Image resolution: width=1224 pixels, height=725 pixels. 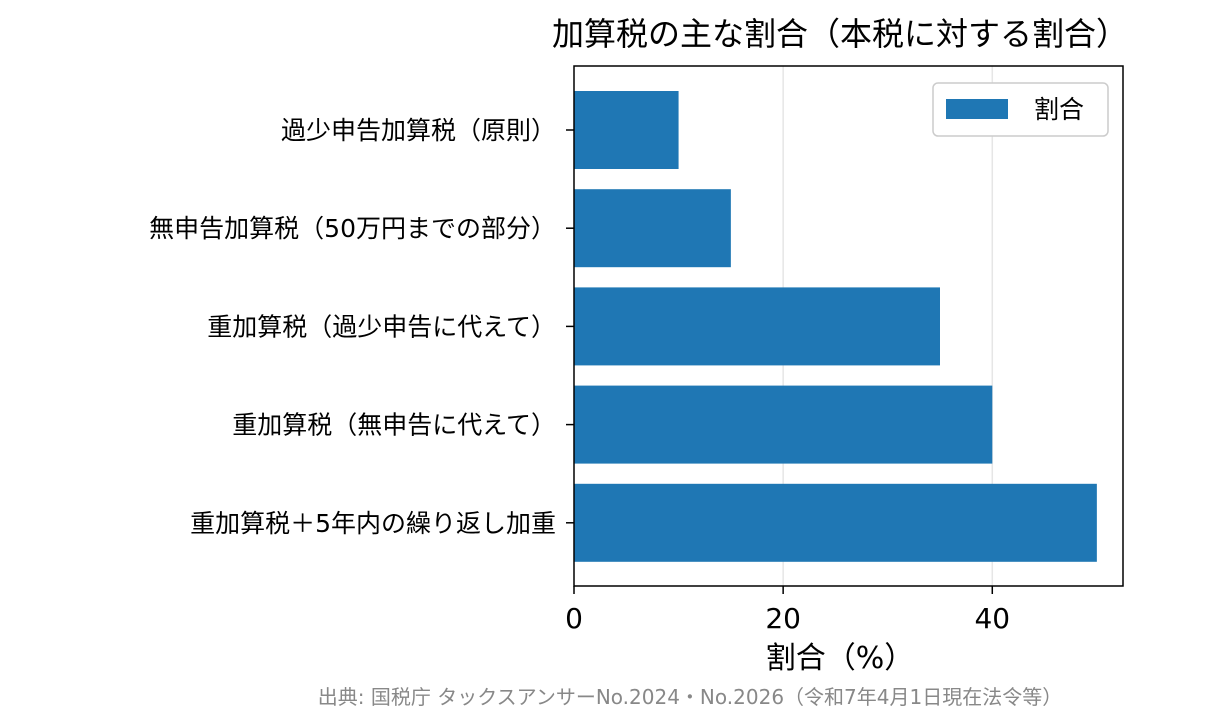 What do you see at coordinates (840, 658) in the screenshot?
I see `x-axis-label: 割合（%）` at bounding box center [840, 658].